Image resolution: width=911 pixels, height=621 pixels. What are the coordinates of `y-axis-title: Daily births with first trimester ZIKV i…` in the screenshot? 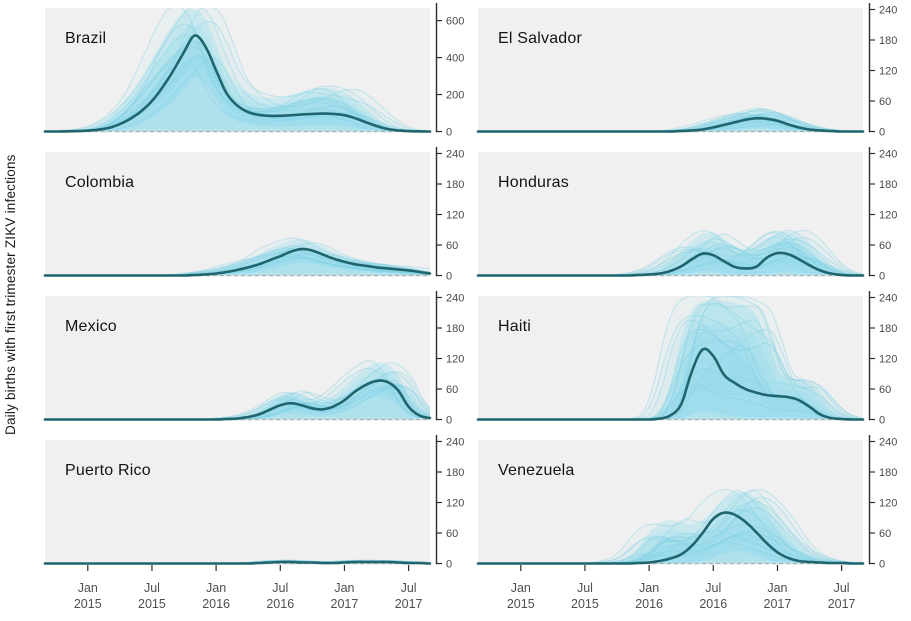 It's located at (10, 295).